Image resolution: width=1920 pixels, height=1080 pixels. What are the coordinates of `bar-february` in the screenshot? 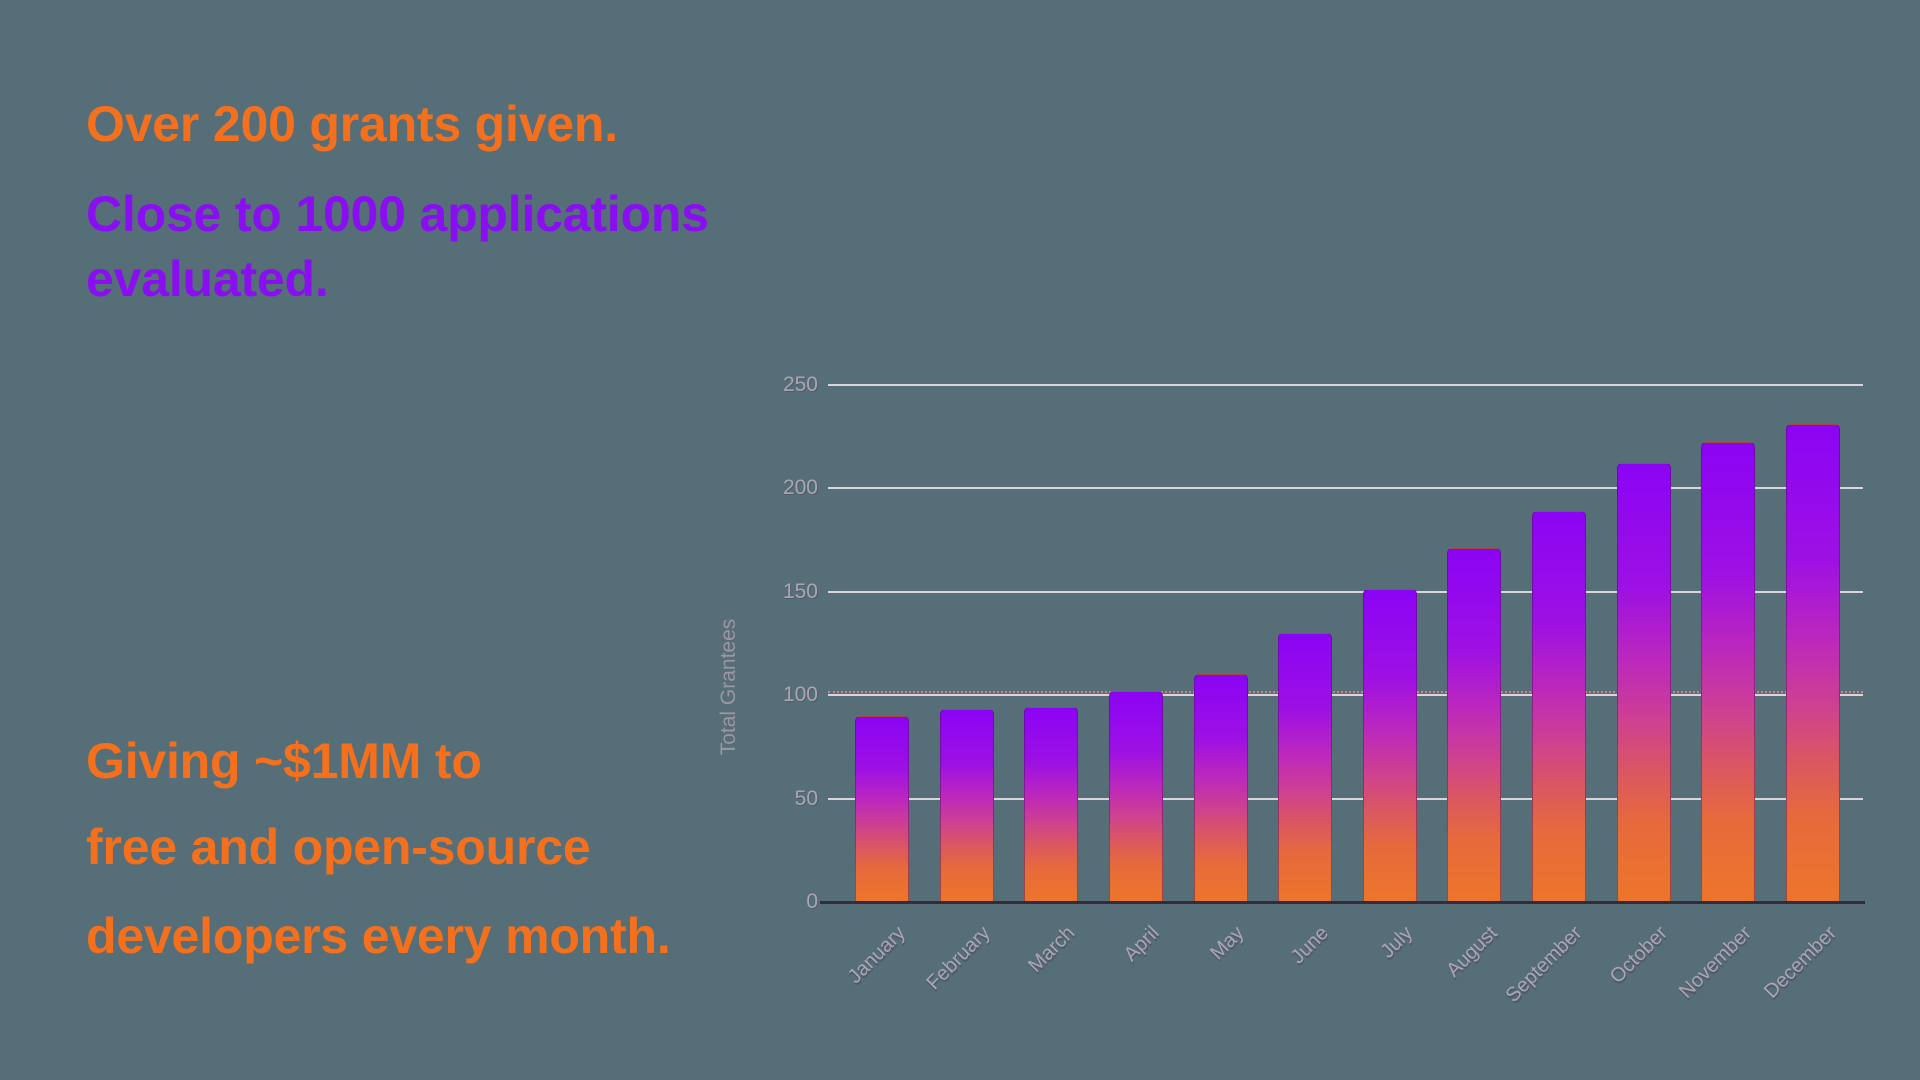 It's located at (966, 805).